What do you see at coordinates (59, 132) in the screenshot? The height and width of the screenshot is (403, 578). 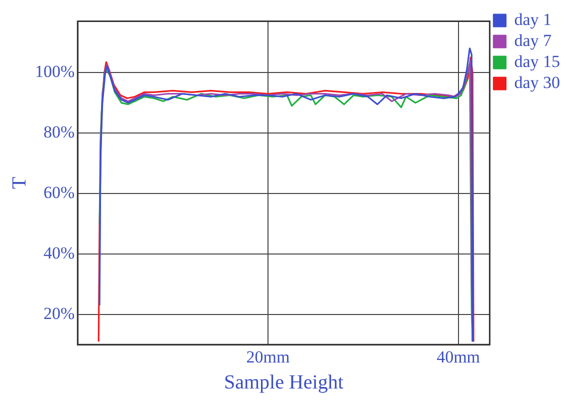 I see `y-tick-label: 80%` at bounding box center [59, 132].